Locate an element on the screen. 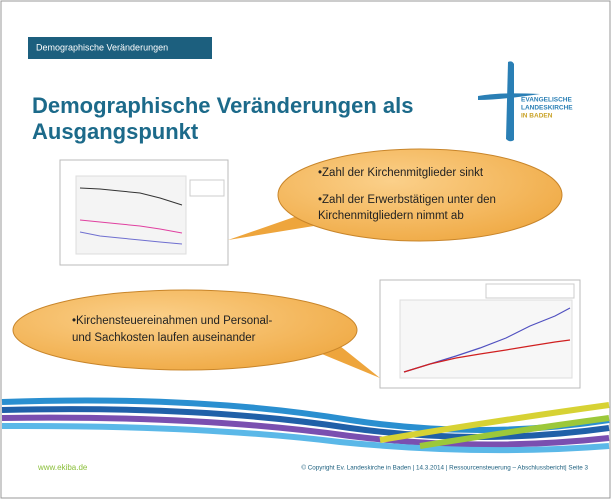  logo-text: EVANGELISCHE is located at coordinates (546, 100).